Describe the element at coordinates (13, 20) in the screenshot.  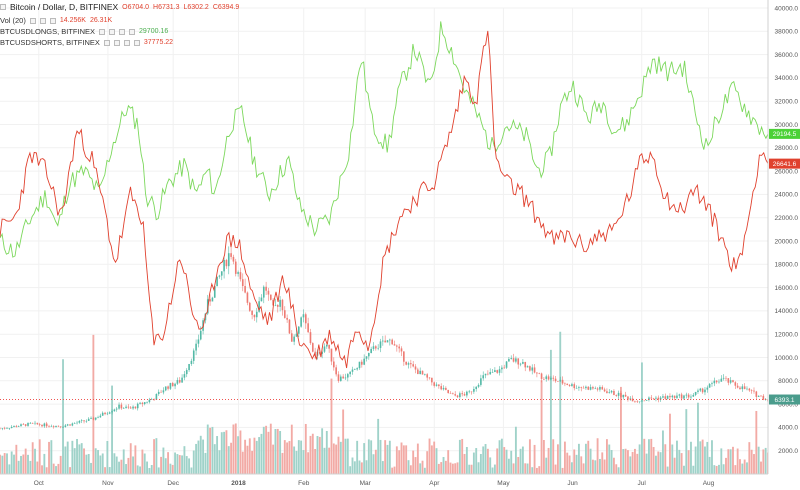
I see `volume-label: Vol (20)` at that location.